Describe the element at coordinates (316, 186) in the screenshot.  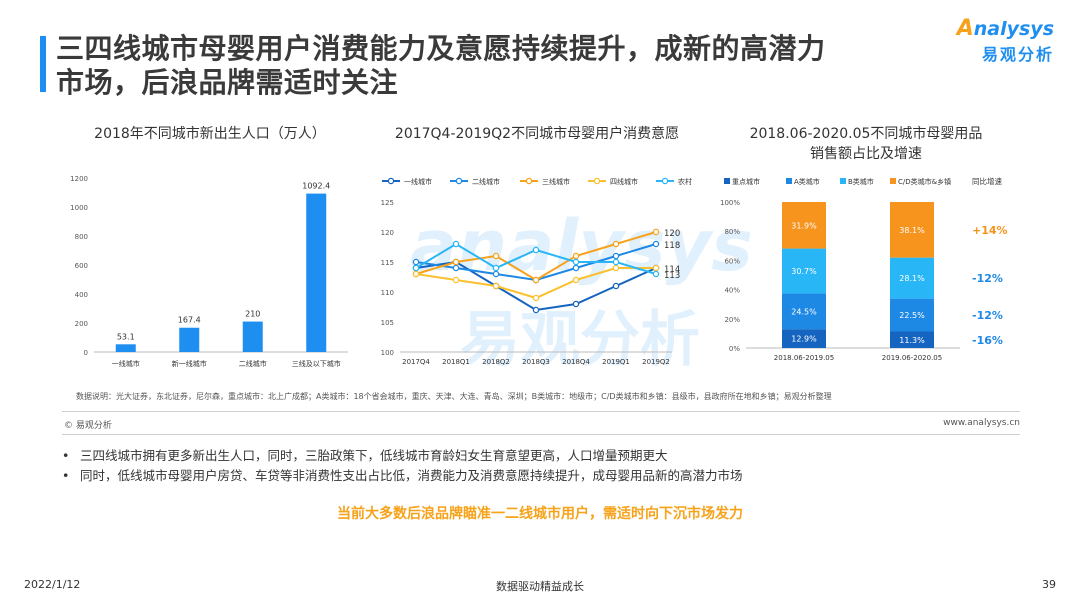
I see `bar-value-label: 1092.4` at that location.